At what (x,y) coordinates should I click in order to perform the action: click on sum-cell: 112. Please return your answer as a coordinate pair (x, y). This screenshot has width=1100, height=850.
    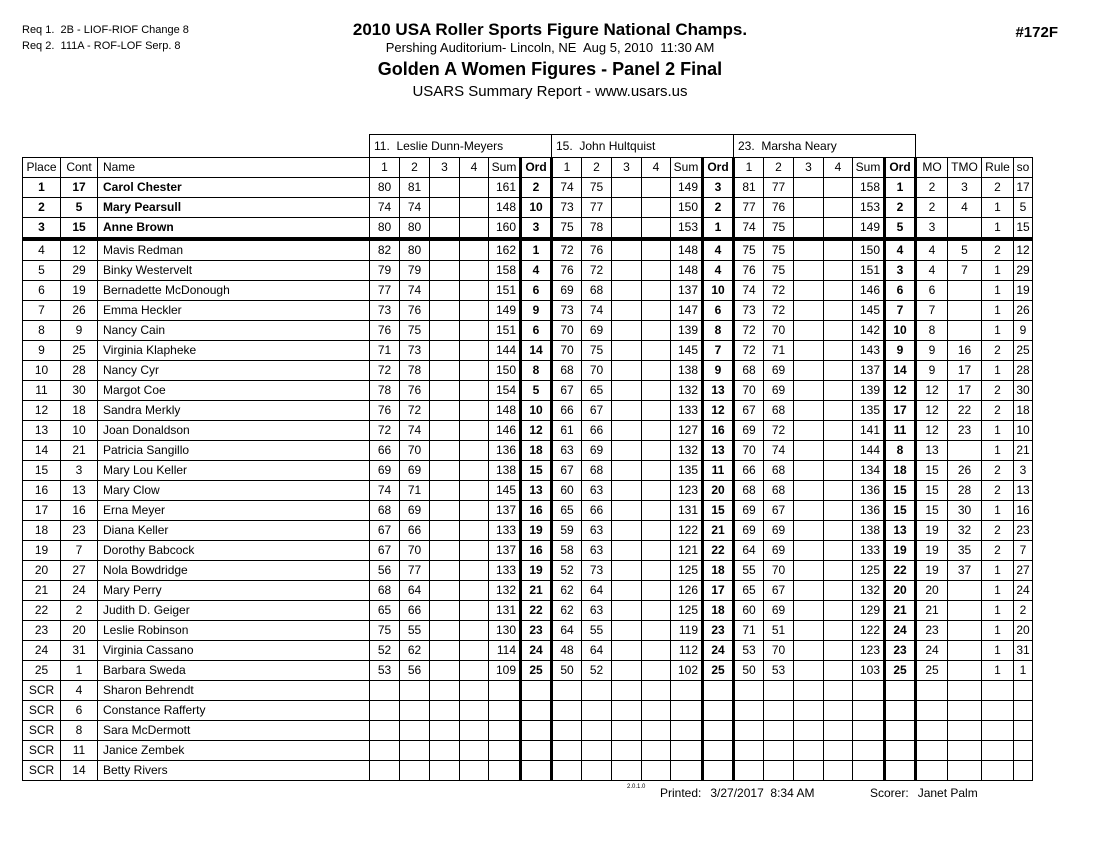
    Looking at the image, I should click on (686, 650).